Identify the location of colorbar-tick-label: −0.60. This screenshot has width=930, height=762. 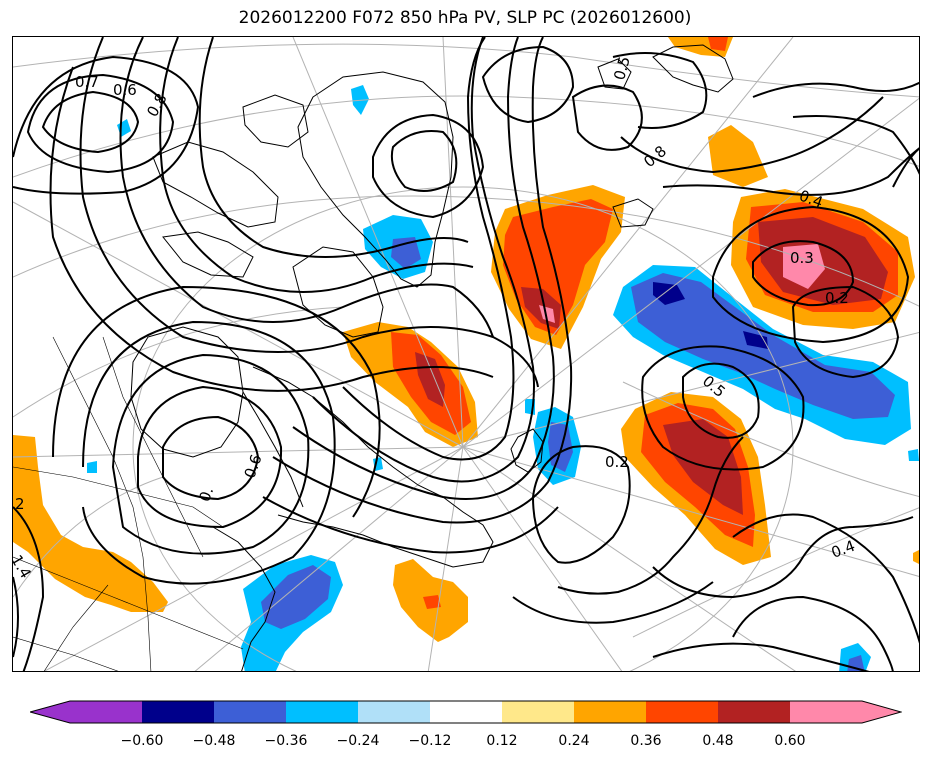
(142, 741).